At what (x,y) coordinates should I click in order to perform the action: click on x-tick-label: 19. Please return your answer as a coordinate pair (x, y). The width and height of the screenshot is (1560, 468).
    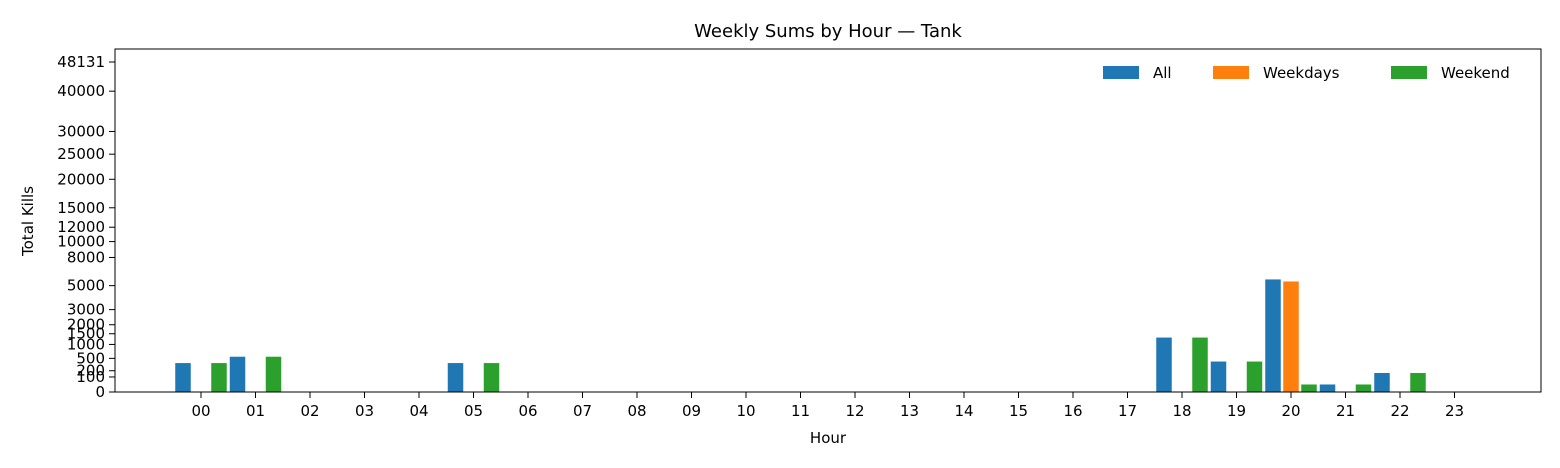
    Looking at the image, I should click on (1236, 411).